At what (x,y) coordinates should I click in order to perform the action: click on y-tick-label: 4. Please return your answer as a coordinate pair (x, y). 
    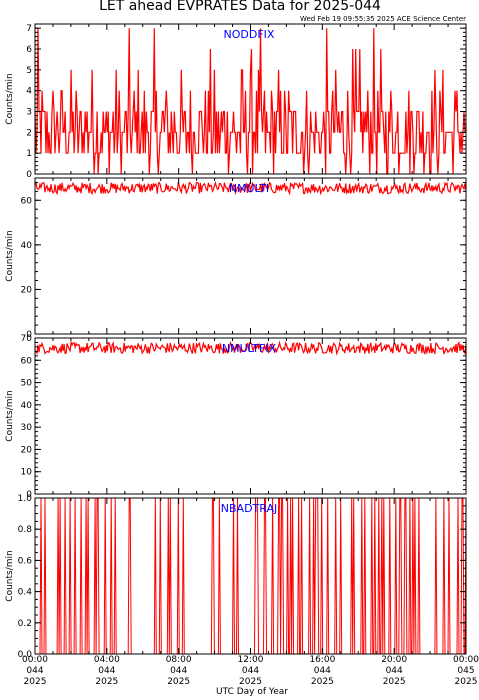
    Looking at the image, I should click on (29, 92).